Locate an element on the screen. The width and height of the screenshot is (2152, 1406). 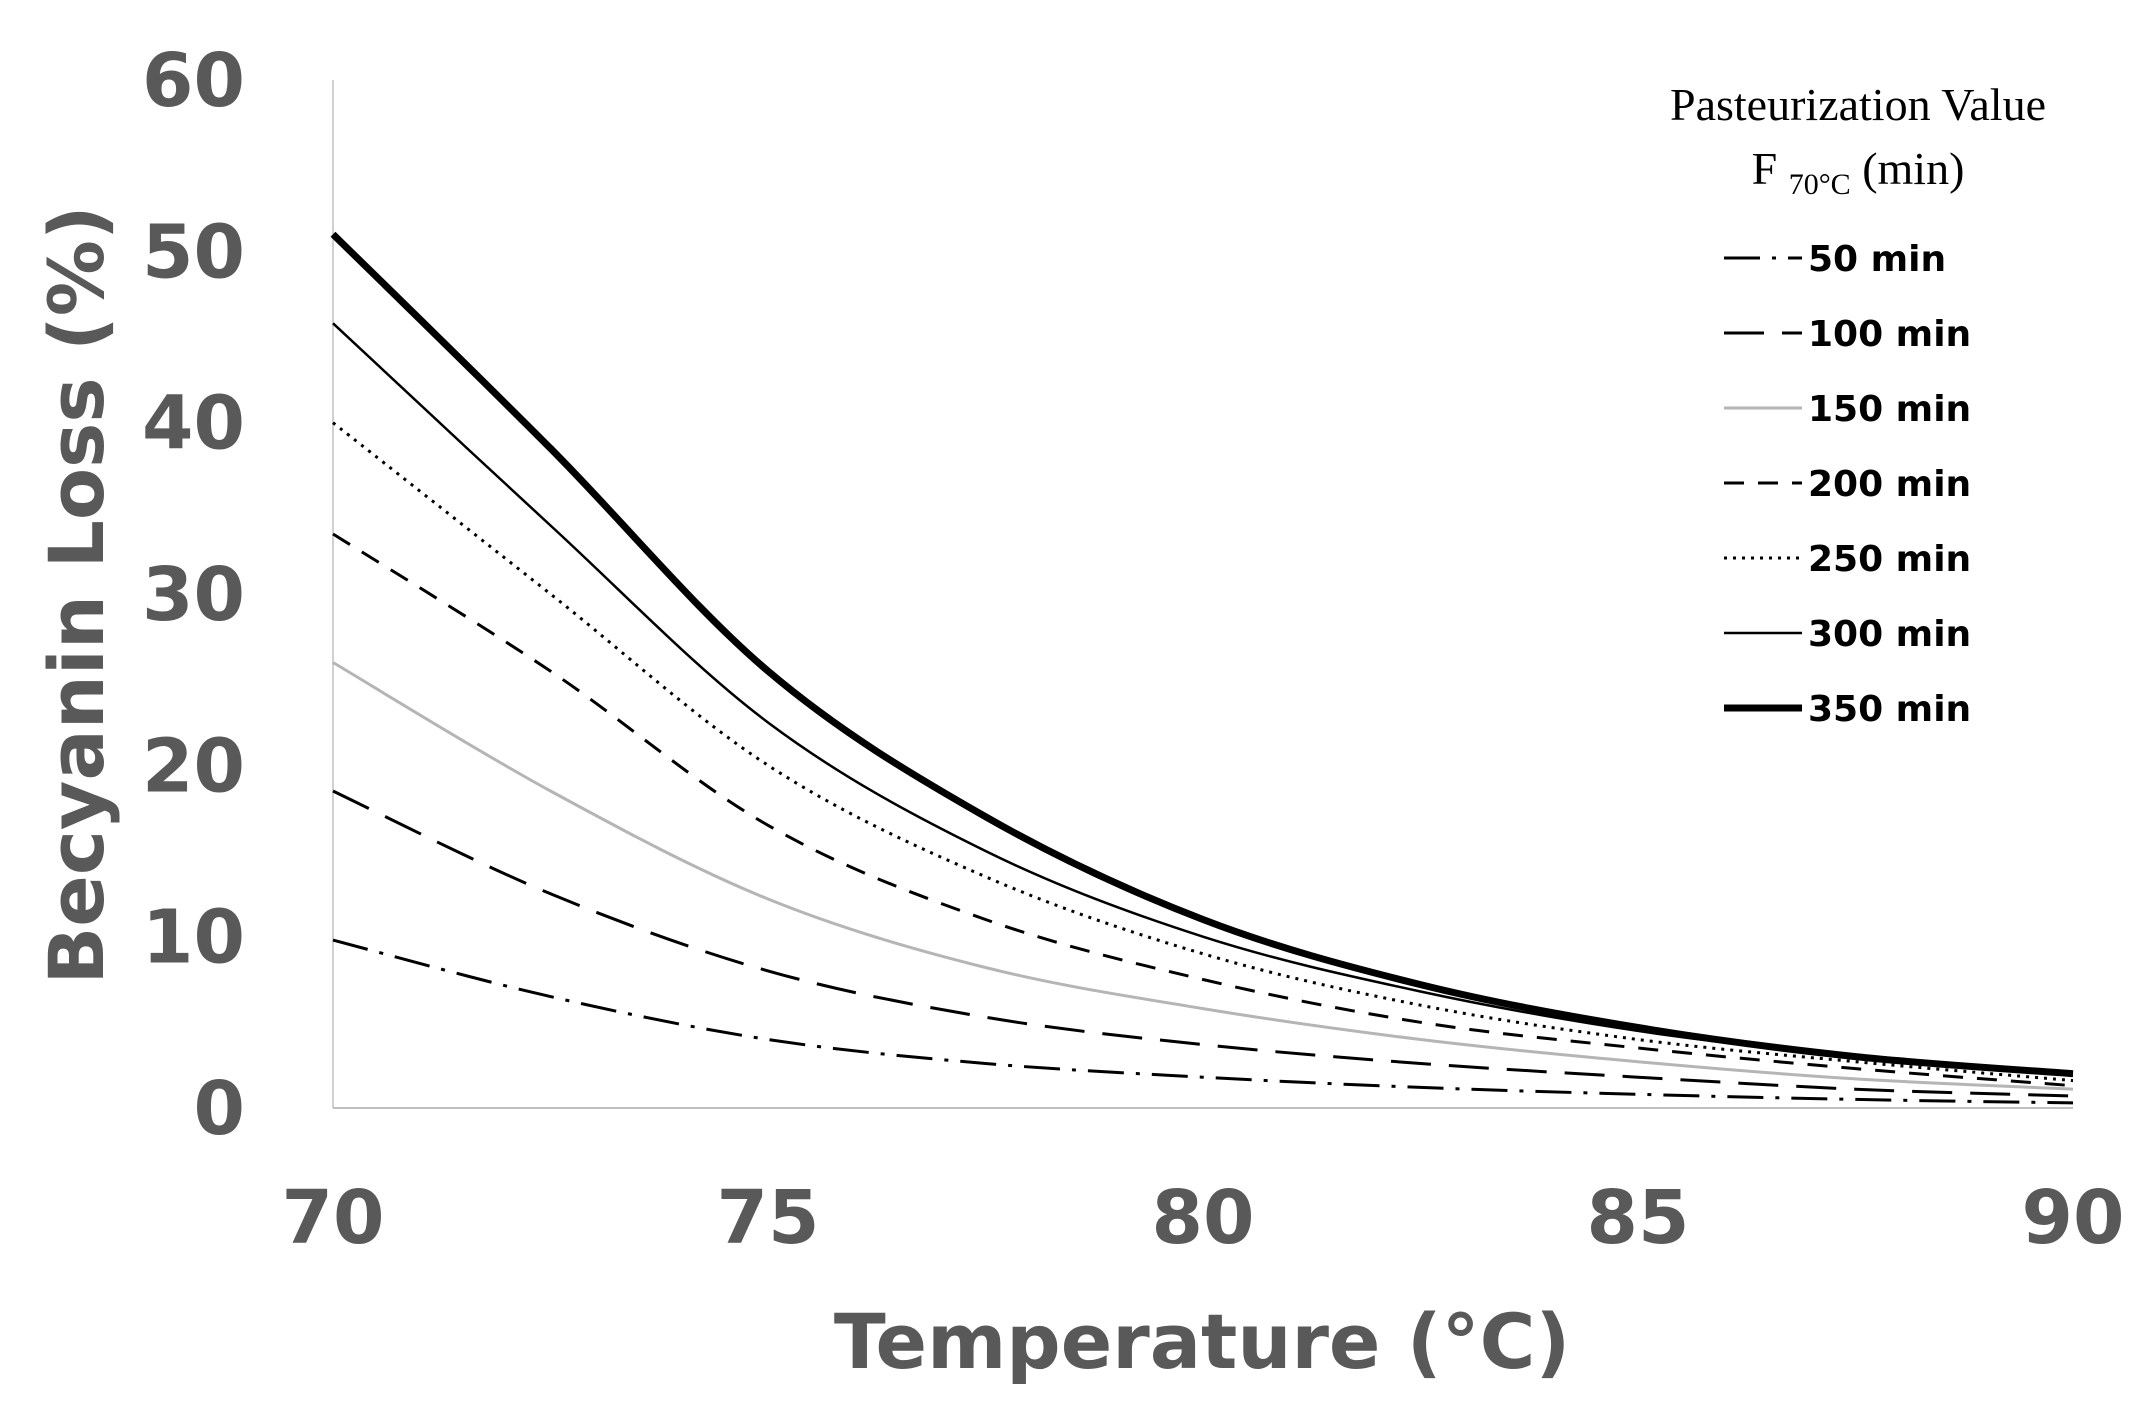
legend-item-200-min: 200 min is located at coordinates (1847, 484).